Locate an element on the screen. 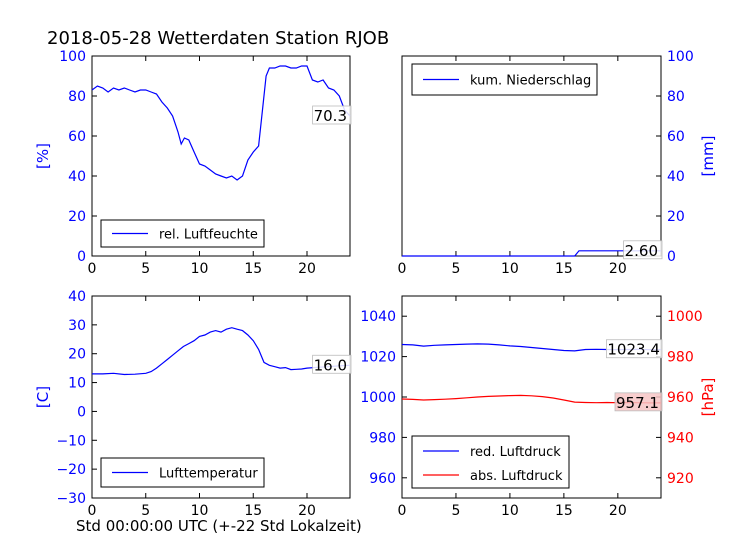  y-tick-label-right: 920 is located at coordinates (680, 479).